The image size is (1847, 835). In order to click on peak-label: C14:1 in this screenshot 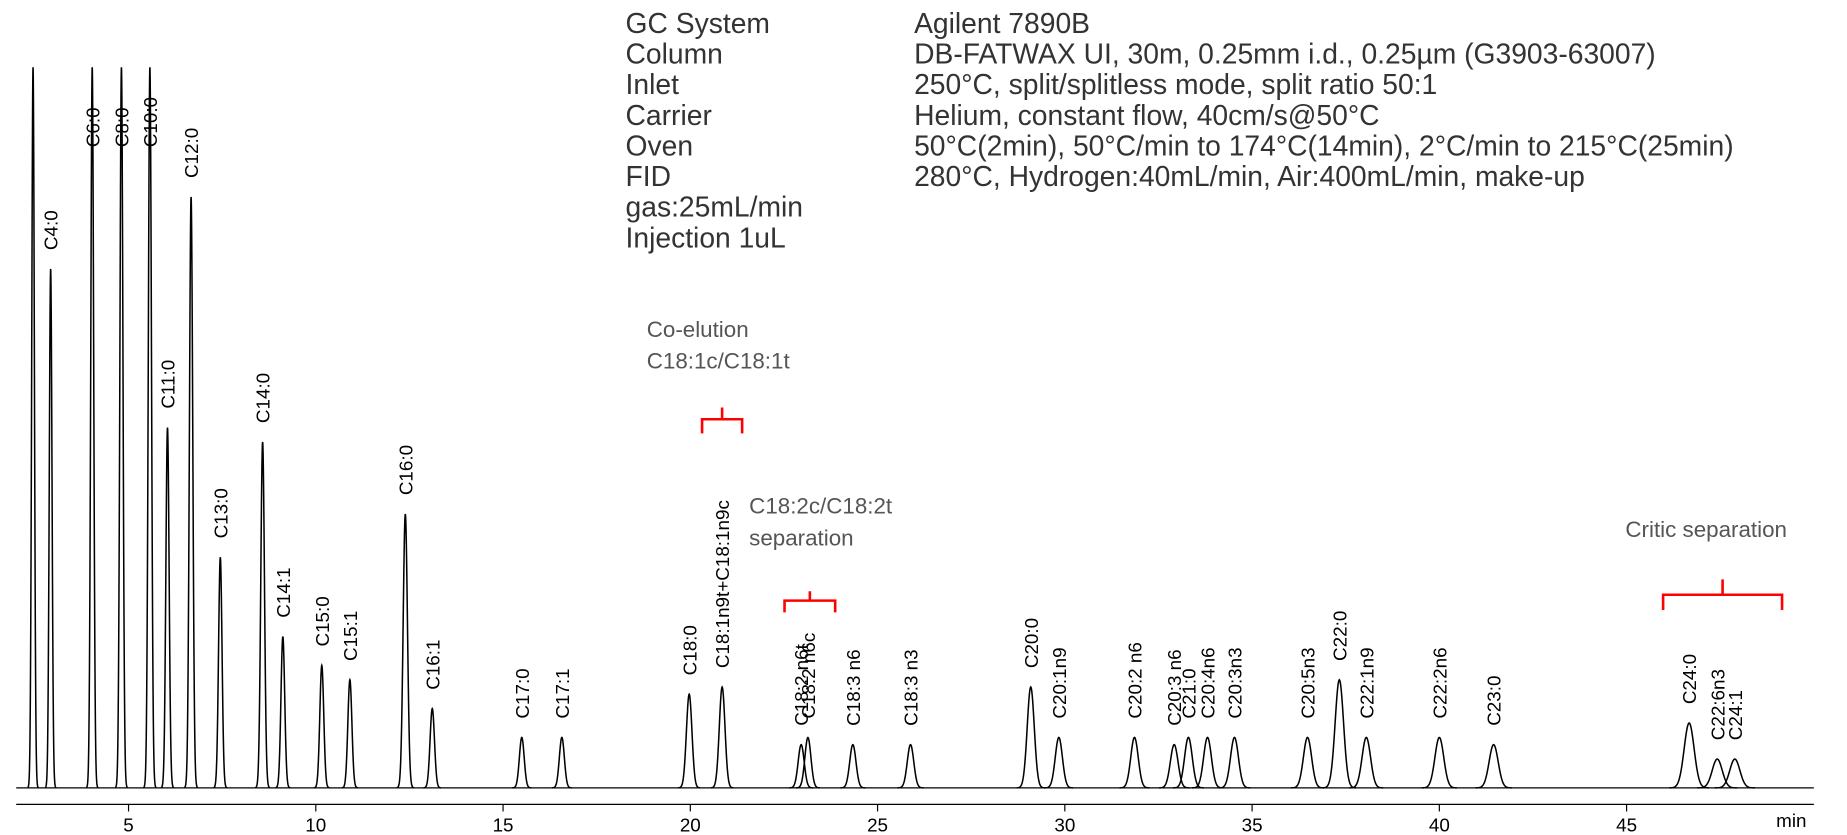, I will do `click(283, 592)`.